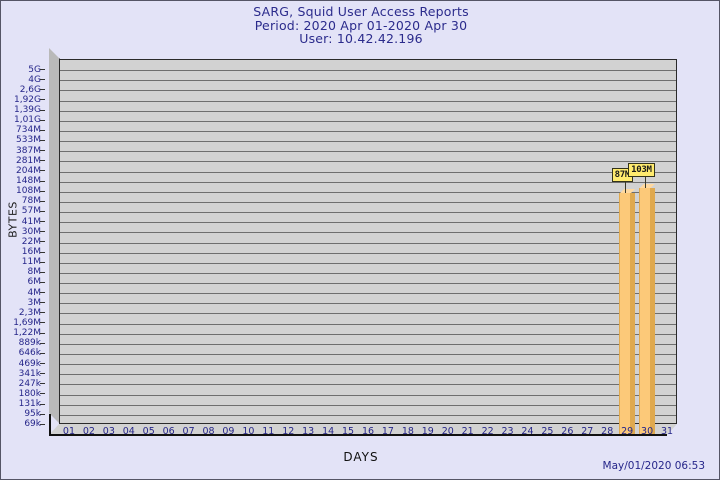 The image size is (720, 480). I want to click on y-tick-label: 2,6G, so click(30, 89).